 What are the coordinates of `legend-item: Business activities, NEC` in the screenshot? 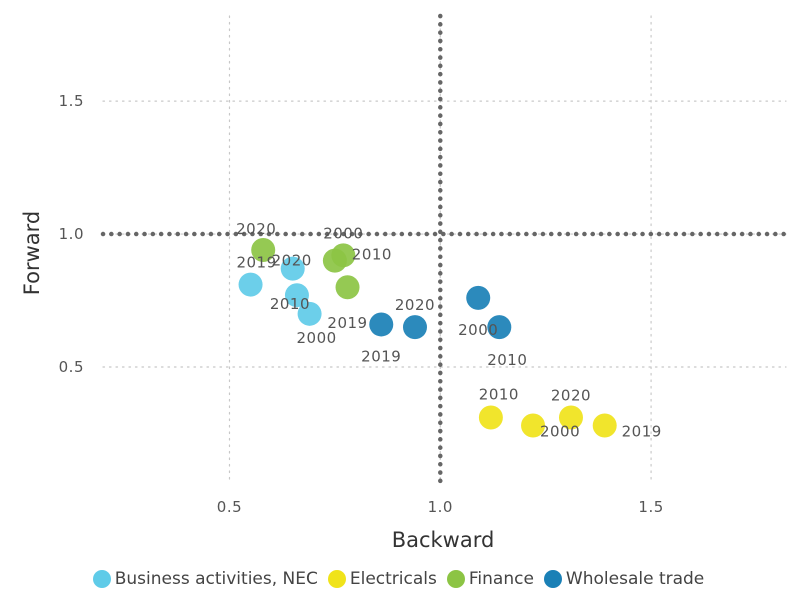 It's located at (205, 579).